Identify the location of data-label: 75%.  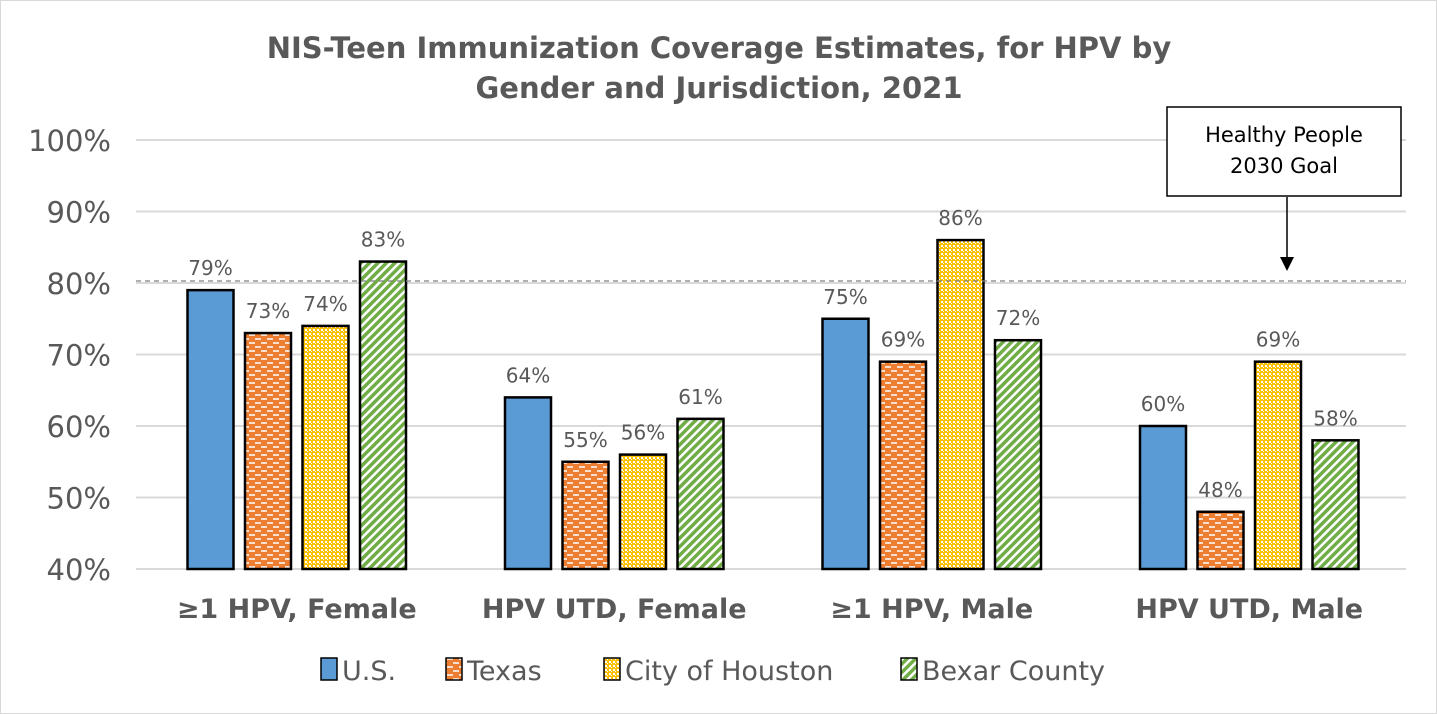
(845, 297).